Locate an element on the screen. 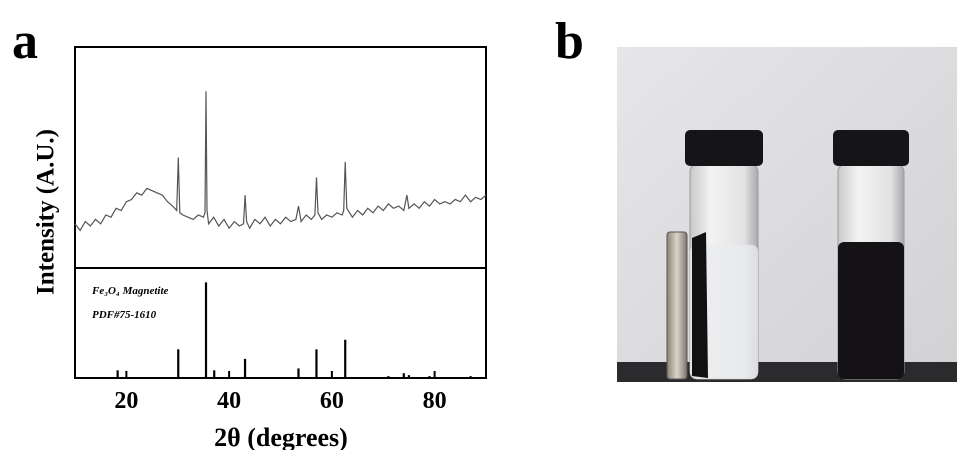 The height and width of the screenshot is (450, 961). annotation: Fe₃O₄ Magnetite is located at coordinates (130, 291).